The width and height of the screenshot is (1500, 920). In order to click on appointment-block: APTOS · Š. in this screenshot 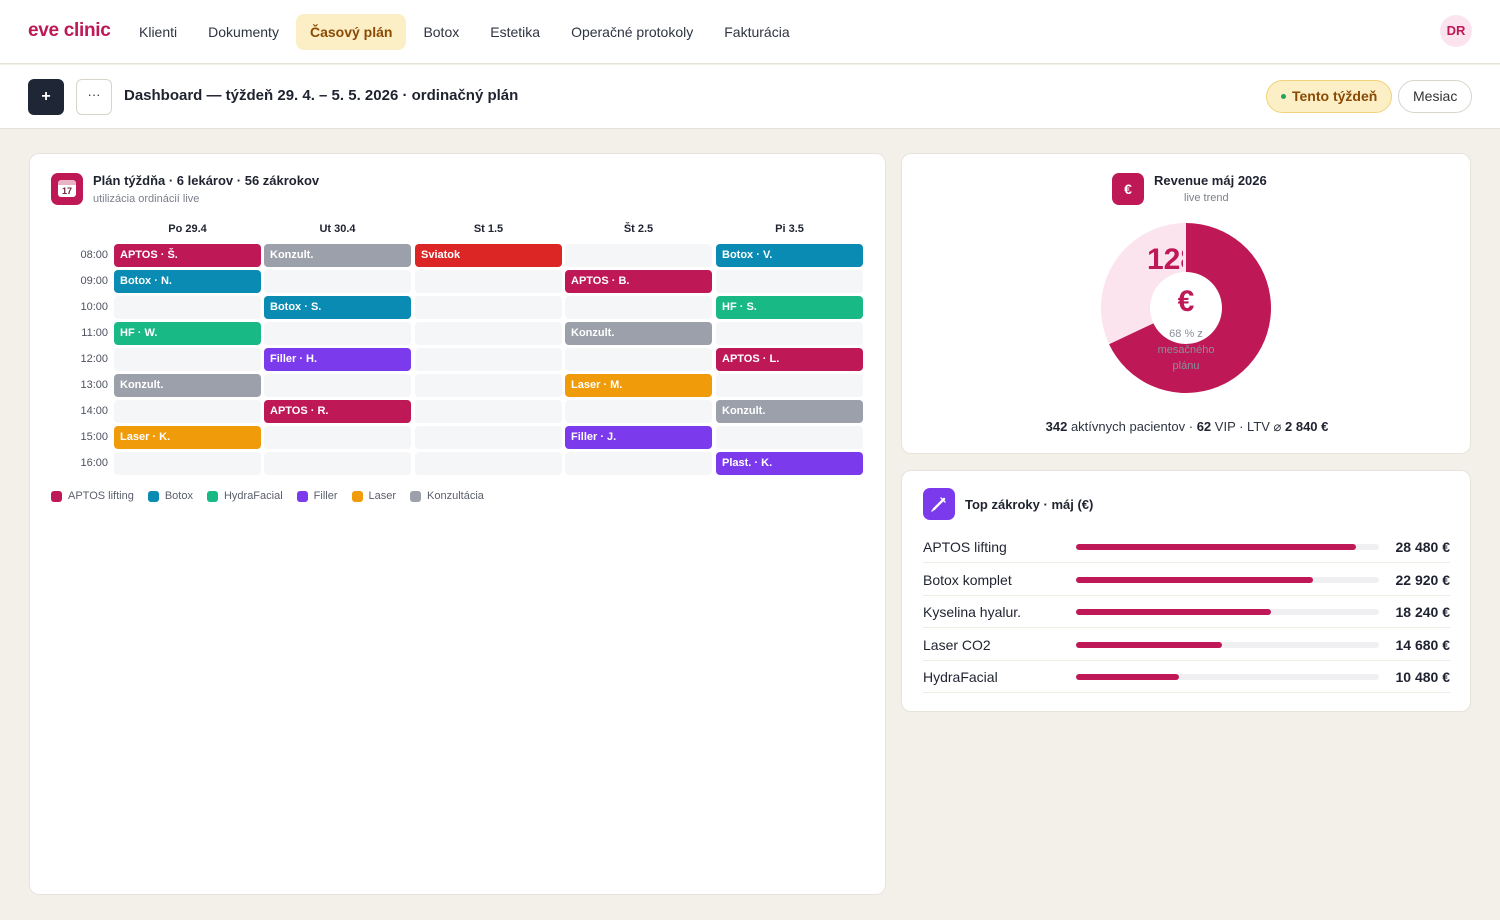, I will do `click(187, 255)`.